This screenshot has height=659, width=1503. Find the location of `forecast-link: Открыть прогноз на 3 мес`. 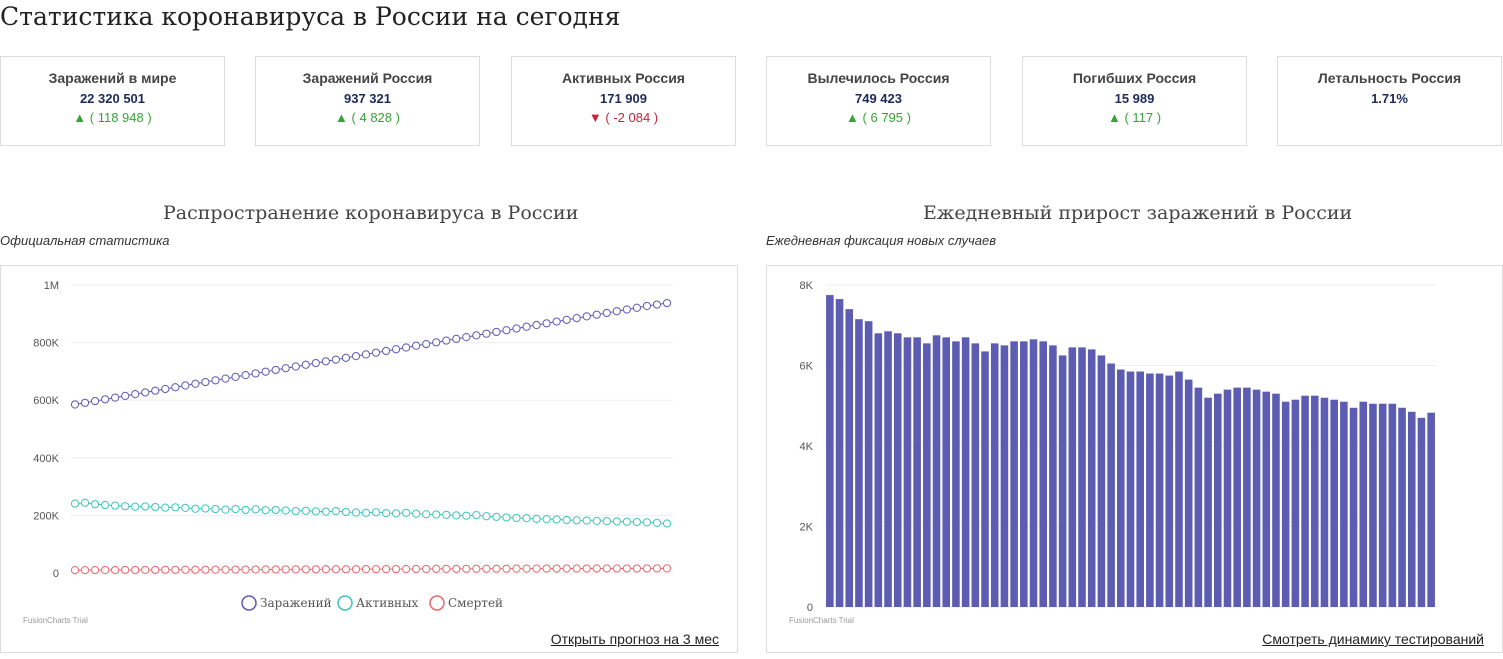

forecast-link: Открыть прогноз на 3 мес is located at coordinates (634, 639).